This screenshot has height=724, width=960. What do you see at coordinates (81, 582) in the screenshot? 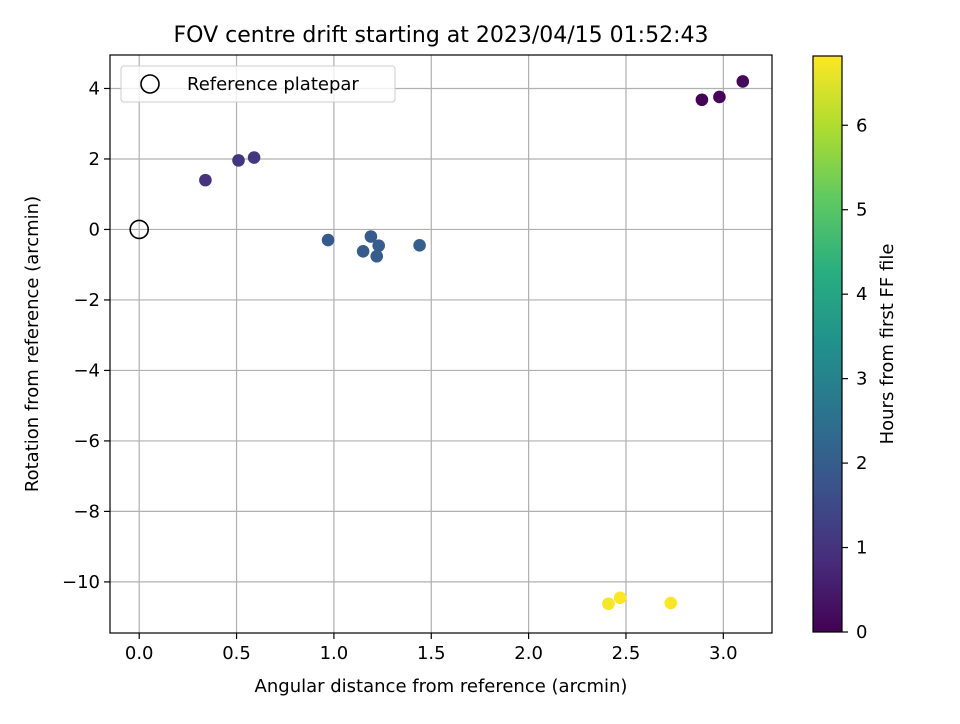
I see `y-tick-label: −10` at bounding box center [81, 582].